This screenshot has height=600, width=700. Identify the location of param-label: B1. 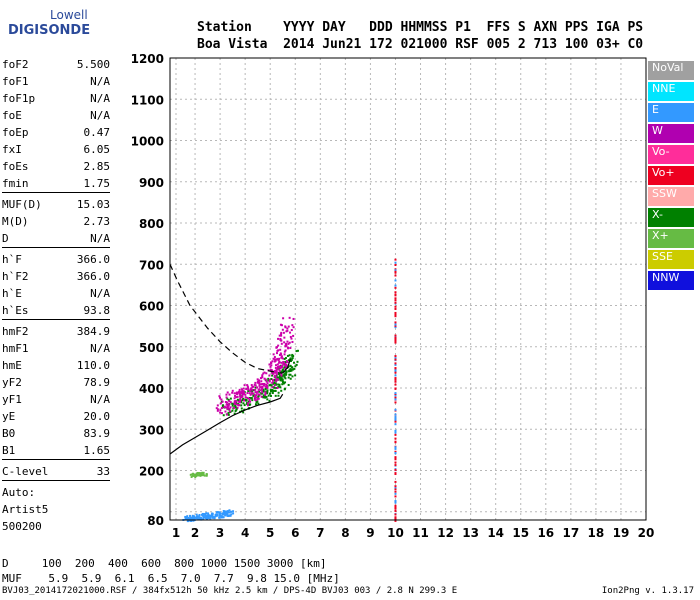
(9, 450).